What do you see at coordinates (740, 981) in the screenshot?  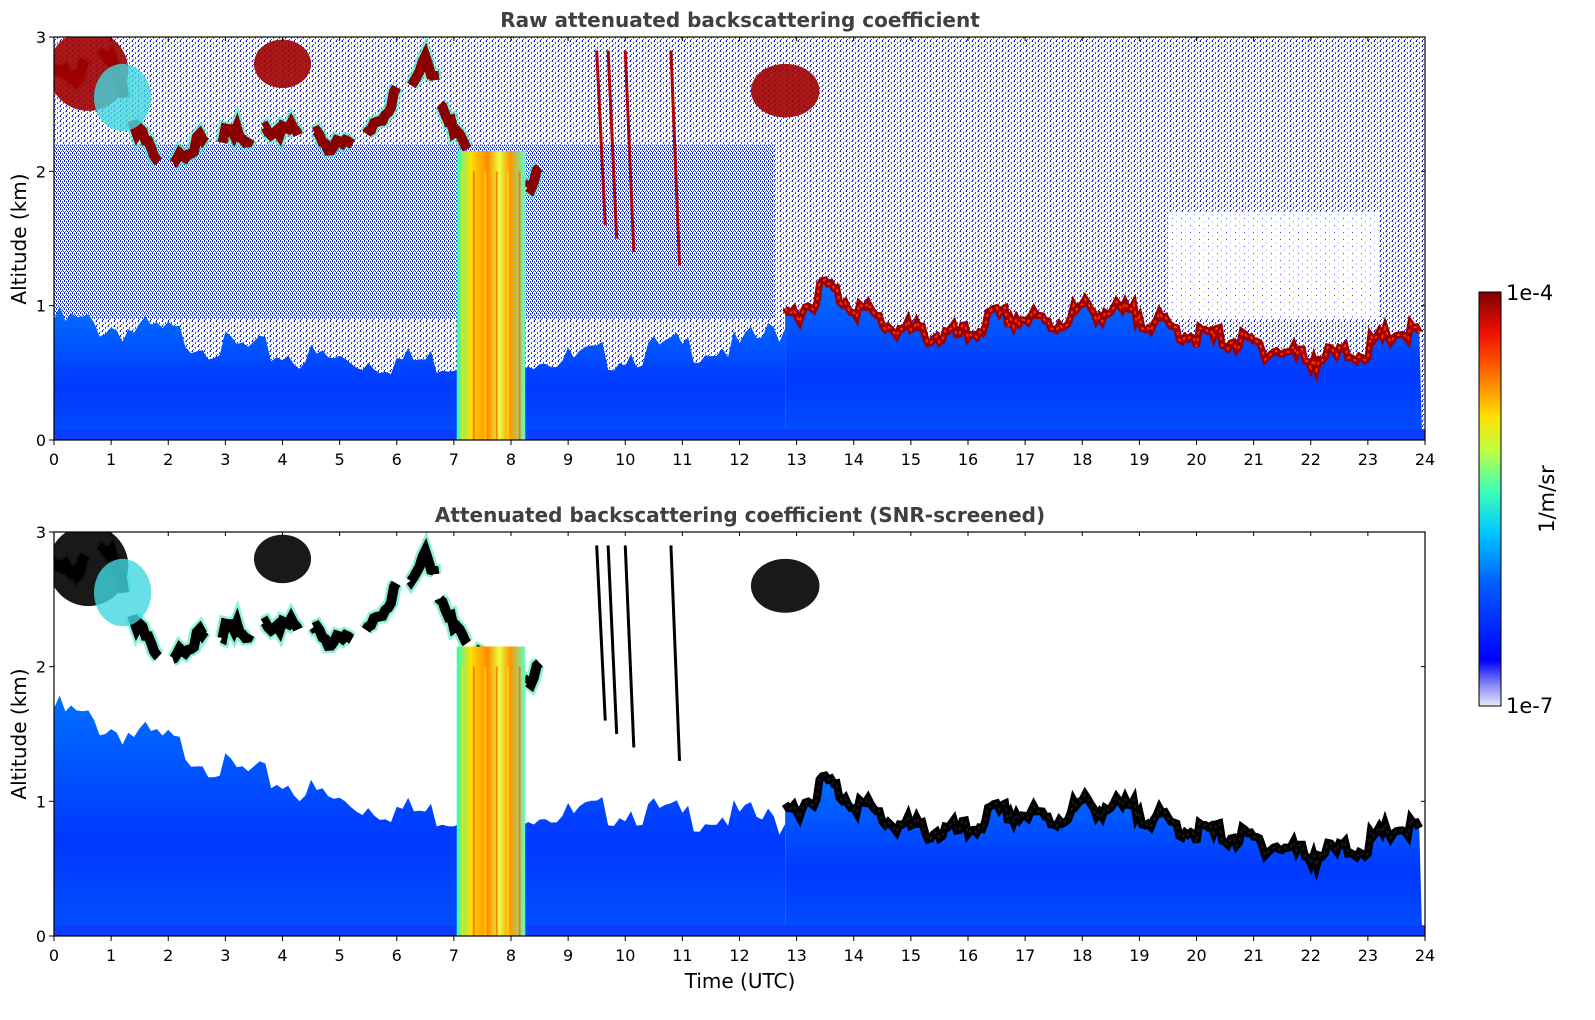 I see `x-axis-label: Time (UTC)` at bounding box center [740, 981].